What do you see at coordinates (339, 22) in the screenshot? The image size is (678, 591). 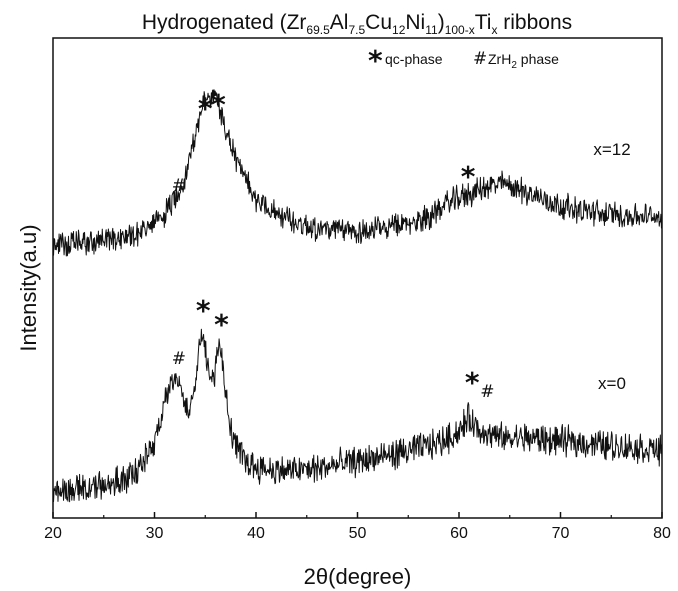 I see `title-segment: Al` at bounding box center [339, 22].